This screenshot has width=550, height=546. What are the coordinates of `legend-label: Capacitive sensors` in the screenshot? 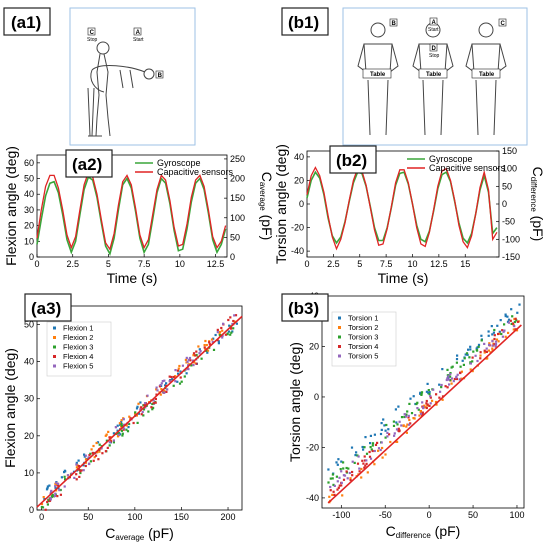 It's located at (195, 172).